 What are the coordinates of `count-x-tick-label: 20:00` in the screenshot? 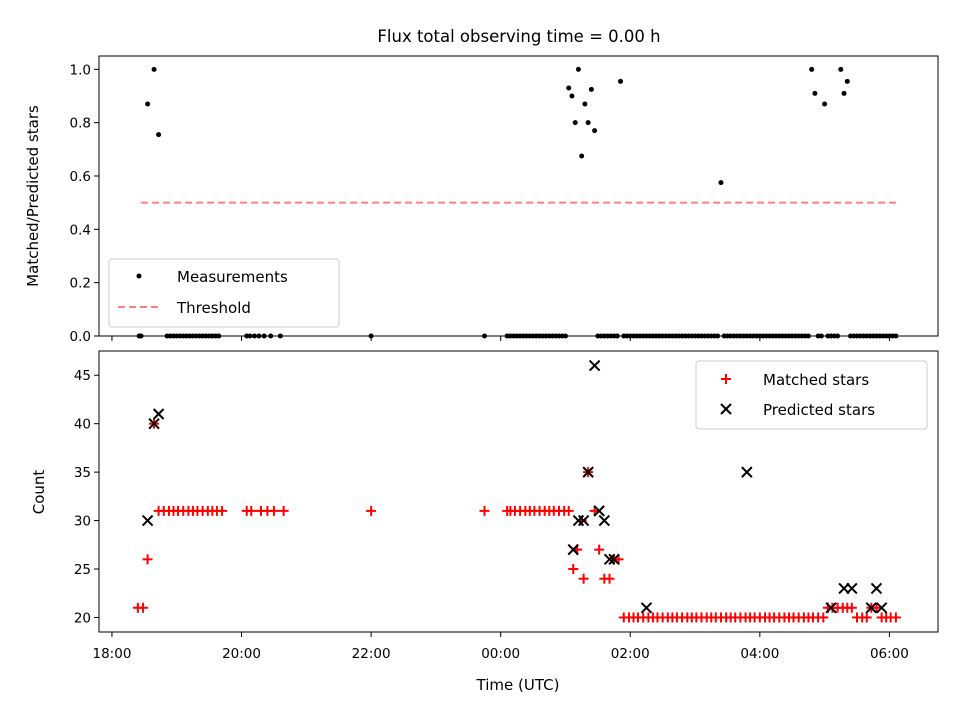 It's located at (241, 654).